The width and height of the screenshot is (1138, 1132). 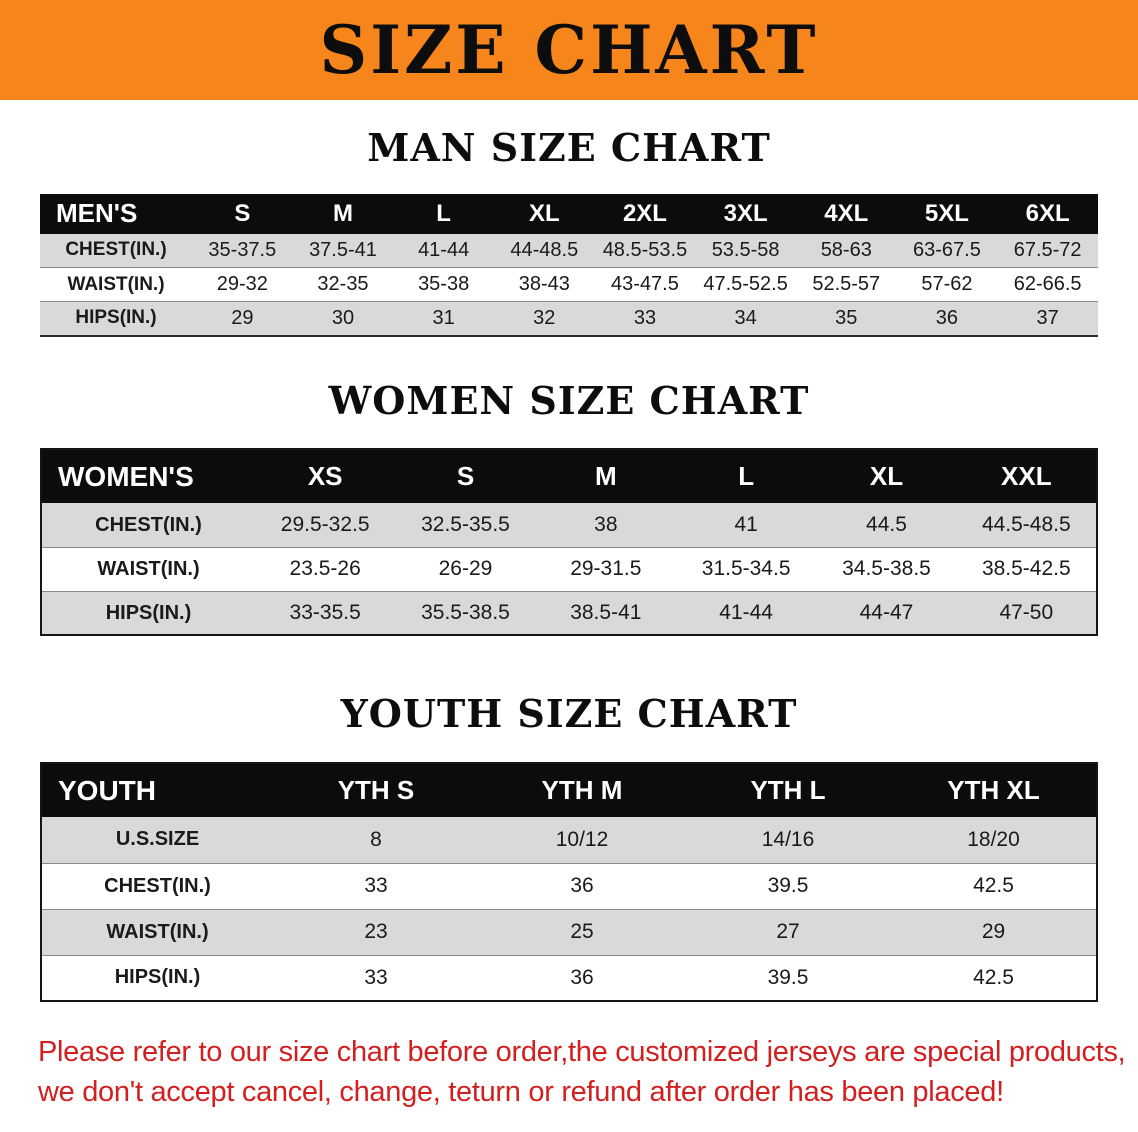 I want to click on size-value-cell: 44-47, so click(x=886, y=613).